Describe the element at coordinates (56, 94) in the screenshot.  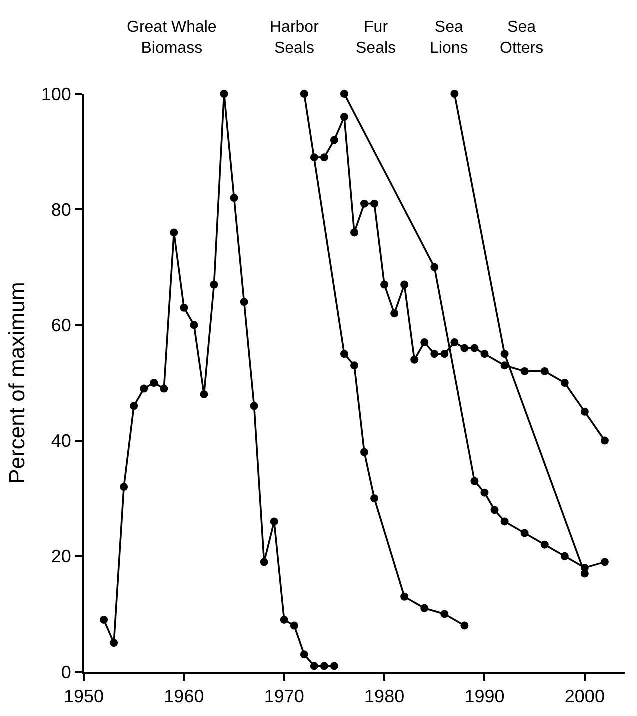
I see `y-tick-label: 100` at that location.